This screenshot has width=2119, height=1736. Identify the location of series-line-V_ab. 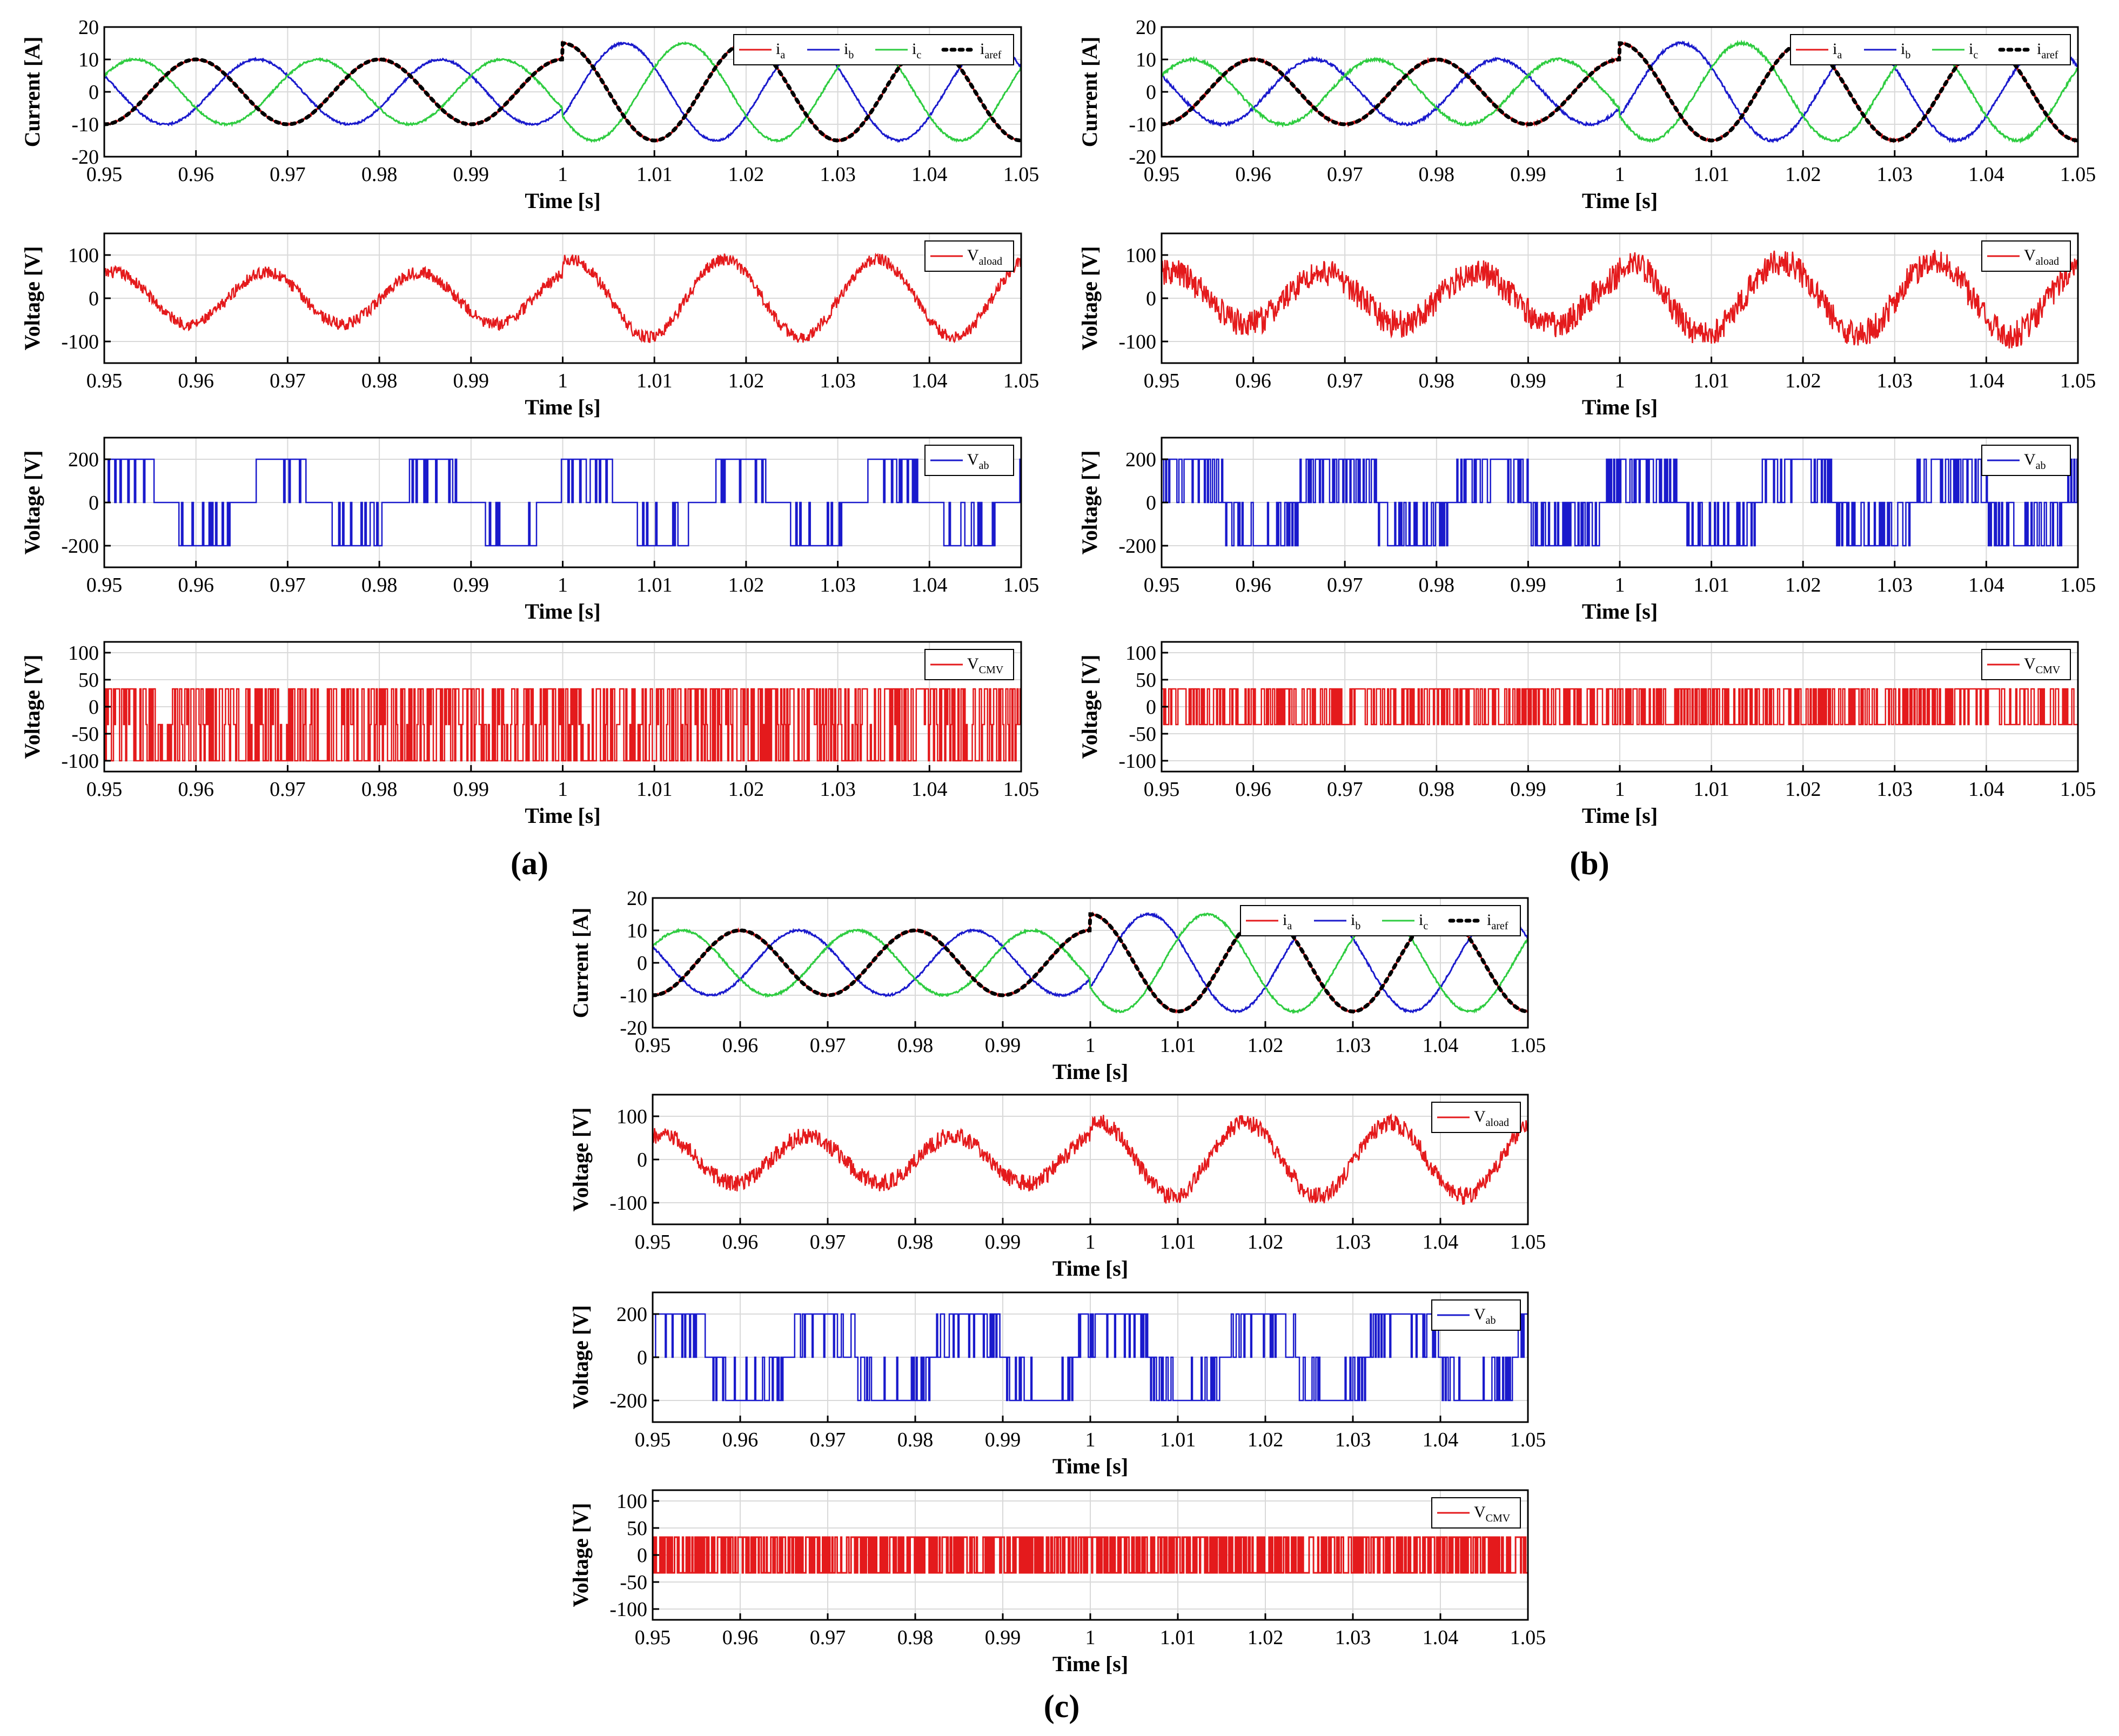
(1090, 1357).